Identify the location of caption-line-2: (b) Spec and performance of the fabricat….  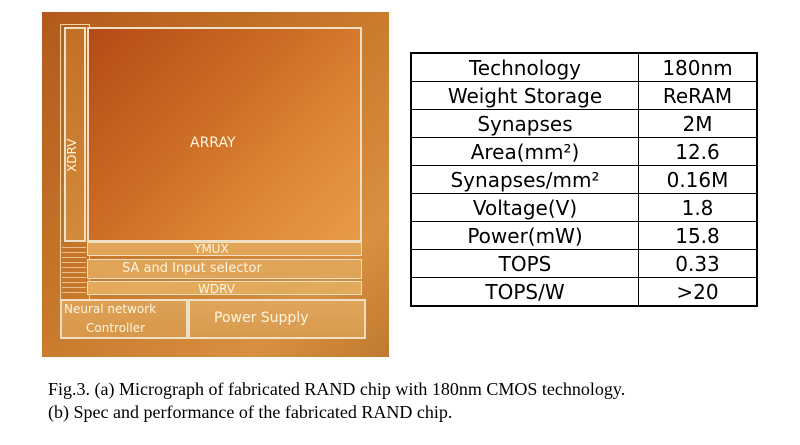
(250, 412).